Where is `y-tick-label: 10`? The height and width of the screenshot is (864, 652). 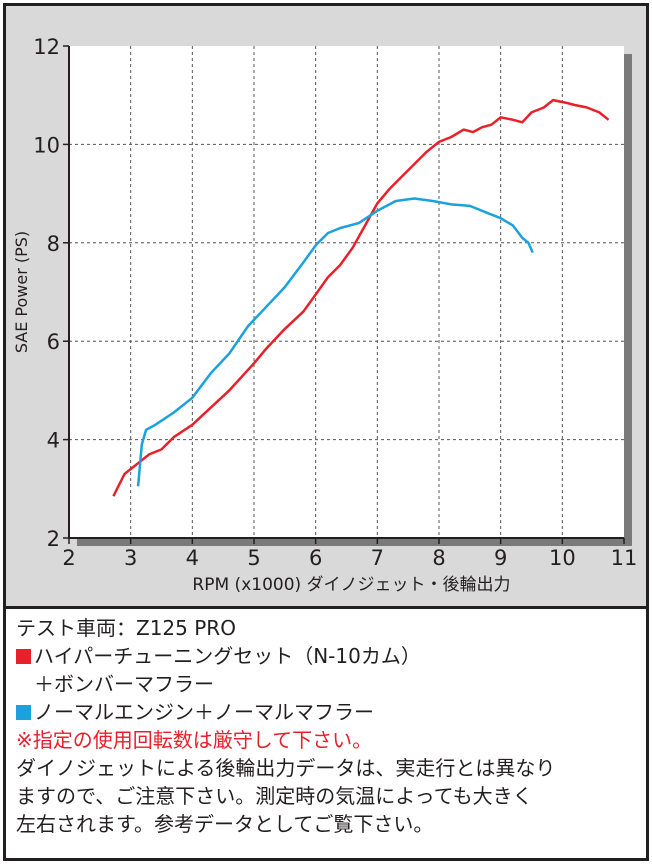
y-tick-label: 10 is located at coordinates (46, 145).